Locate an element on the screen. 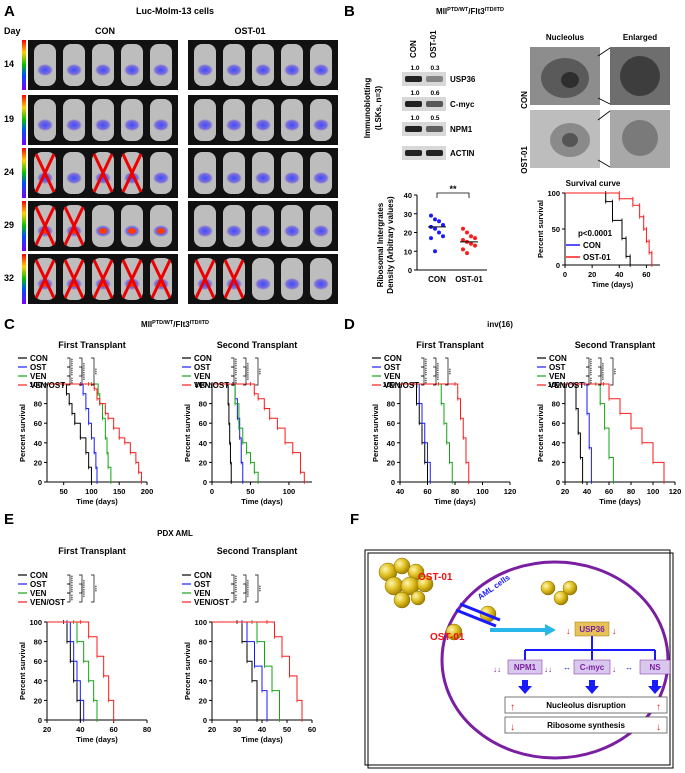 This screenshot has width=685, height=773. outcome2-box is located at coordinates (586, 725).